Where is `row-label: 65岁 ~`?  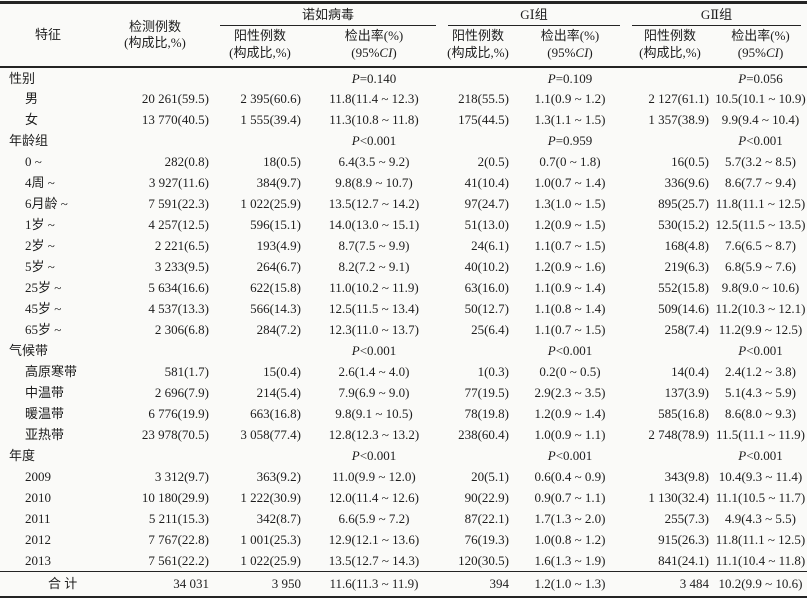 row-label: 65岁 ~ is located at coordinates (43, 330).